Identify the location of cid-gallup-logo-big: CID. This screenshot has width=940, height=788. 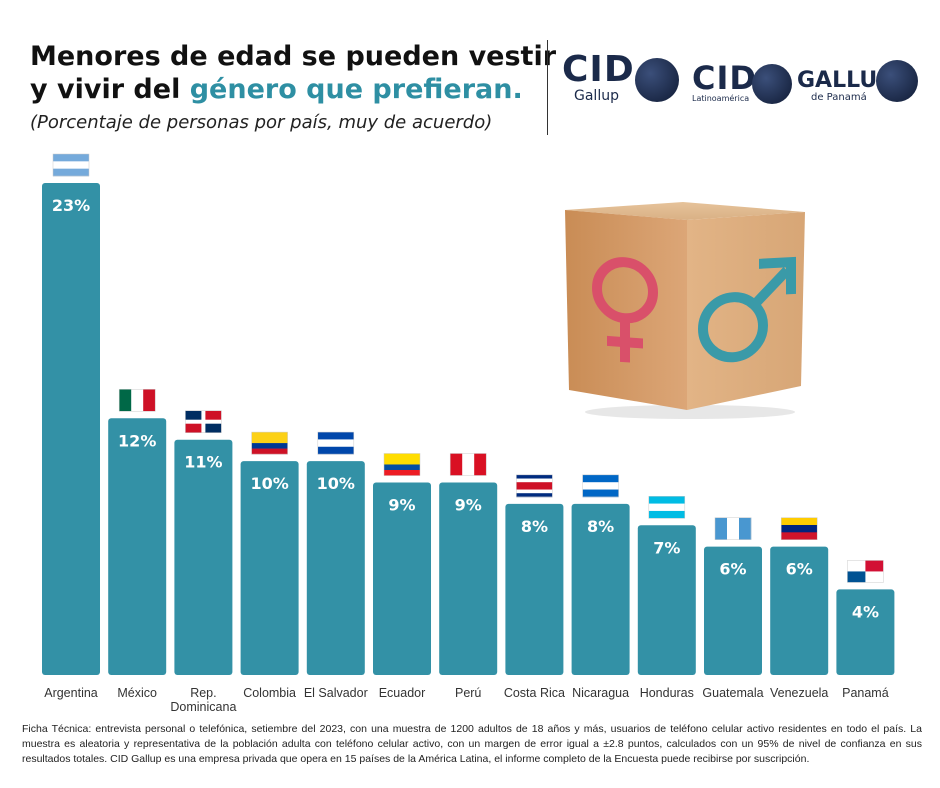
(598, 69).